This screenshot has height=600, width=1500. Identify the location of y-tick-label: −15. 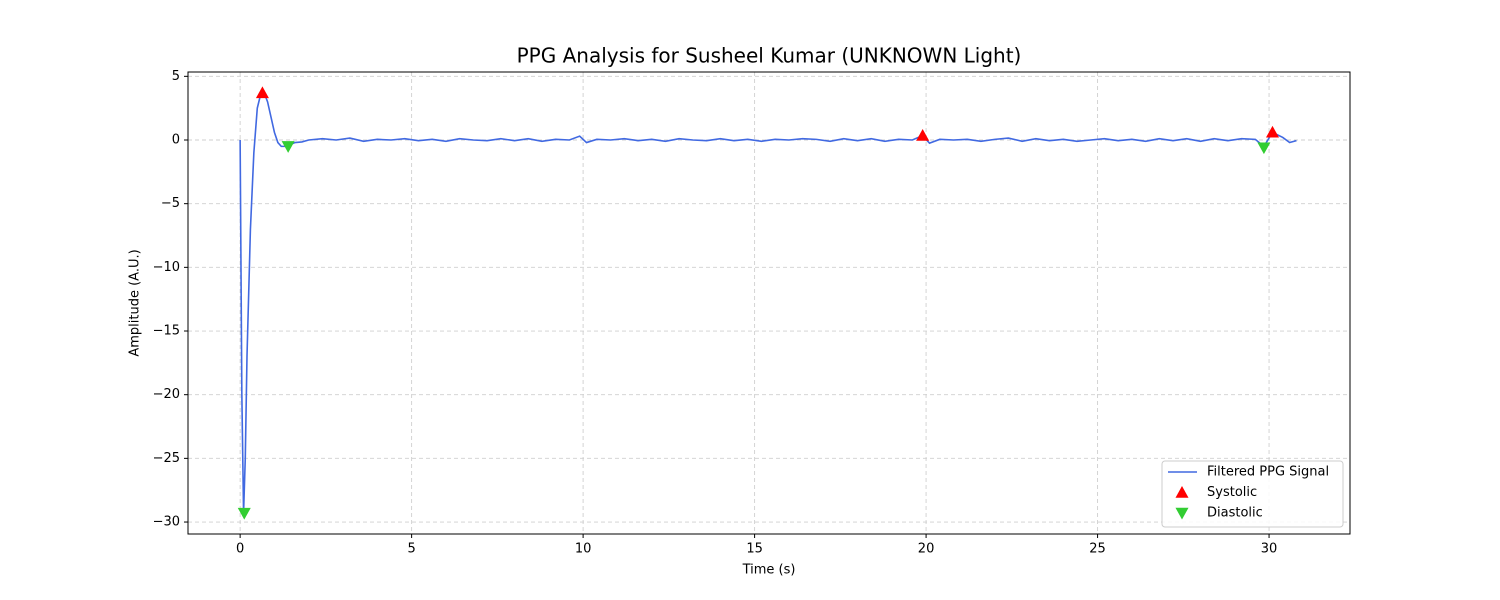
(166, 331).